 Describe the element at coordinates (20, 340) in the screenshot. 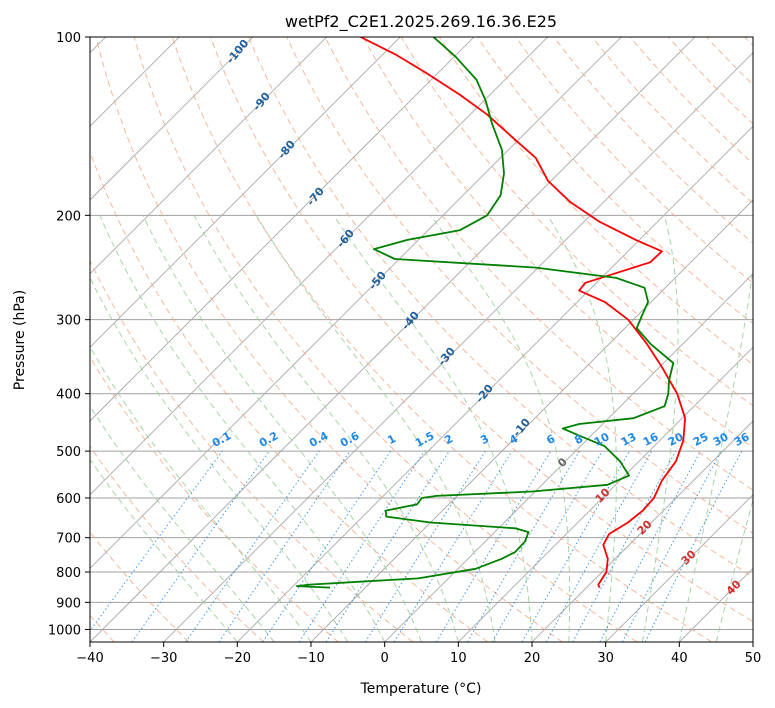

I see `y-axis-title: Pressure (hPa)` at that location.